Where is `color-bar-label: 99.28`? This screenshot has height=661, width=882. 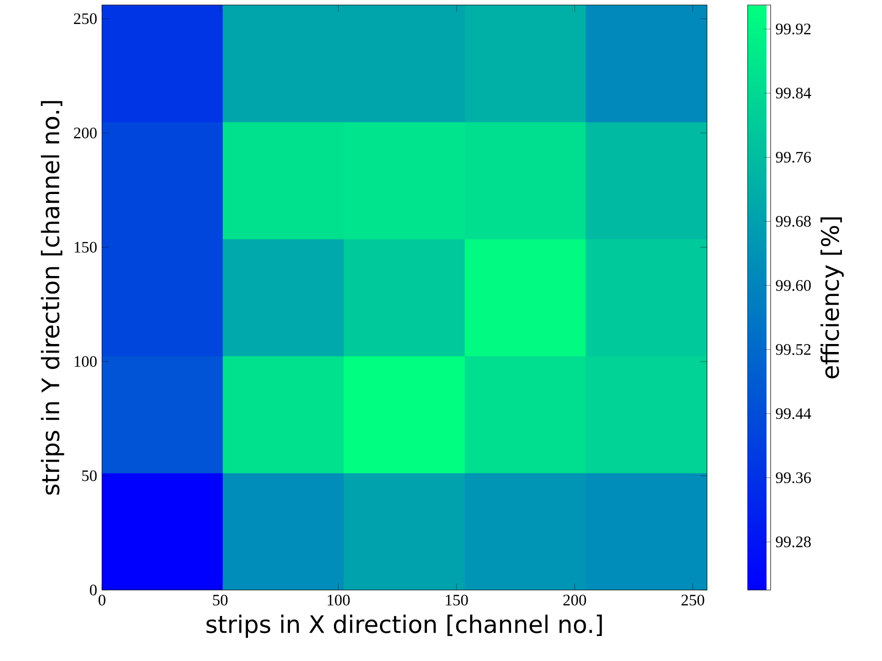 color-bar-label: 99.28 is located at coordinates (793, 542).